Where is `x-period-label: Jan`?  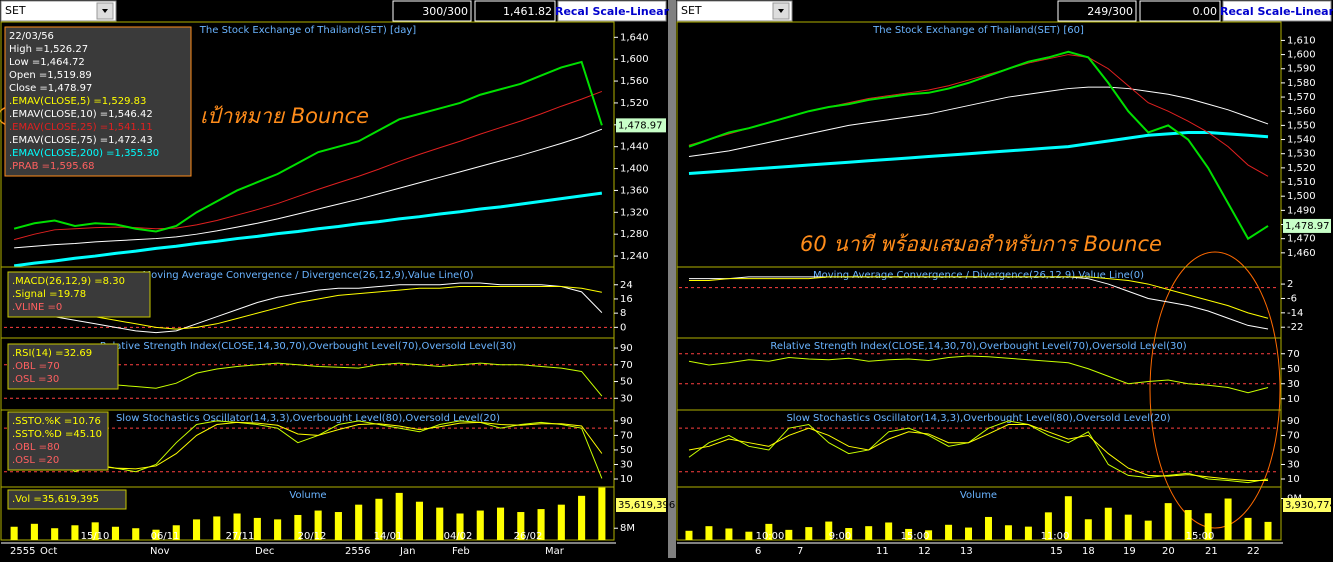
x-period-label: Jan is located at coordinates (407, 551).